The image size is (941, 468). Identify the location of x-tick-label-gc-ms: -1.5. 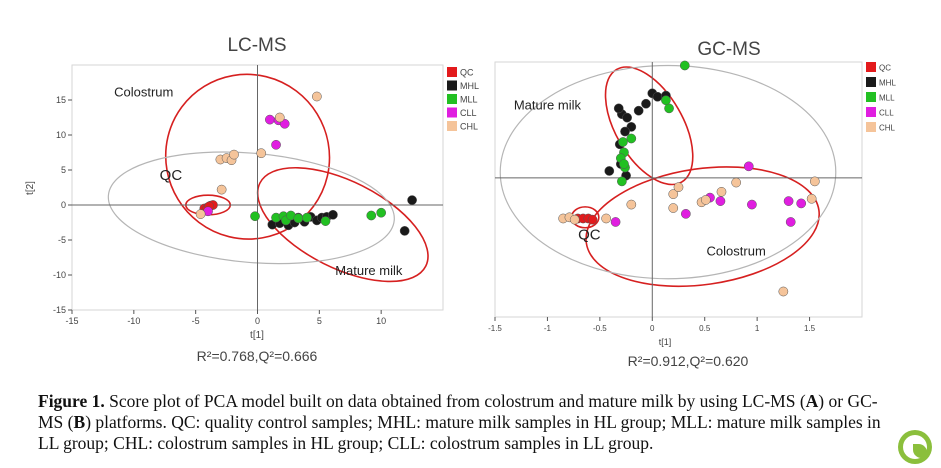
(495, 328).